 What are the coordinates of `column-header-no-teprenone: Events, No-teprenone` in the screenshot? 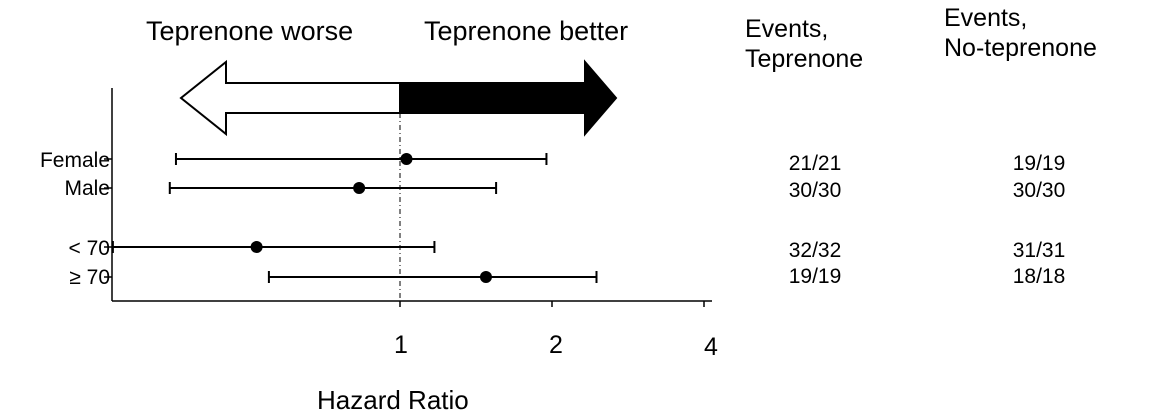 It's located at (1020, 33).